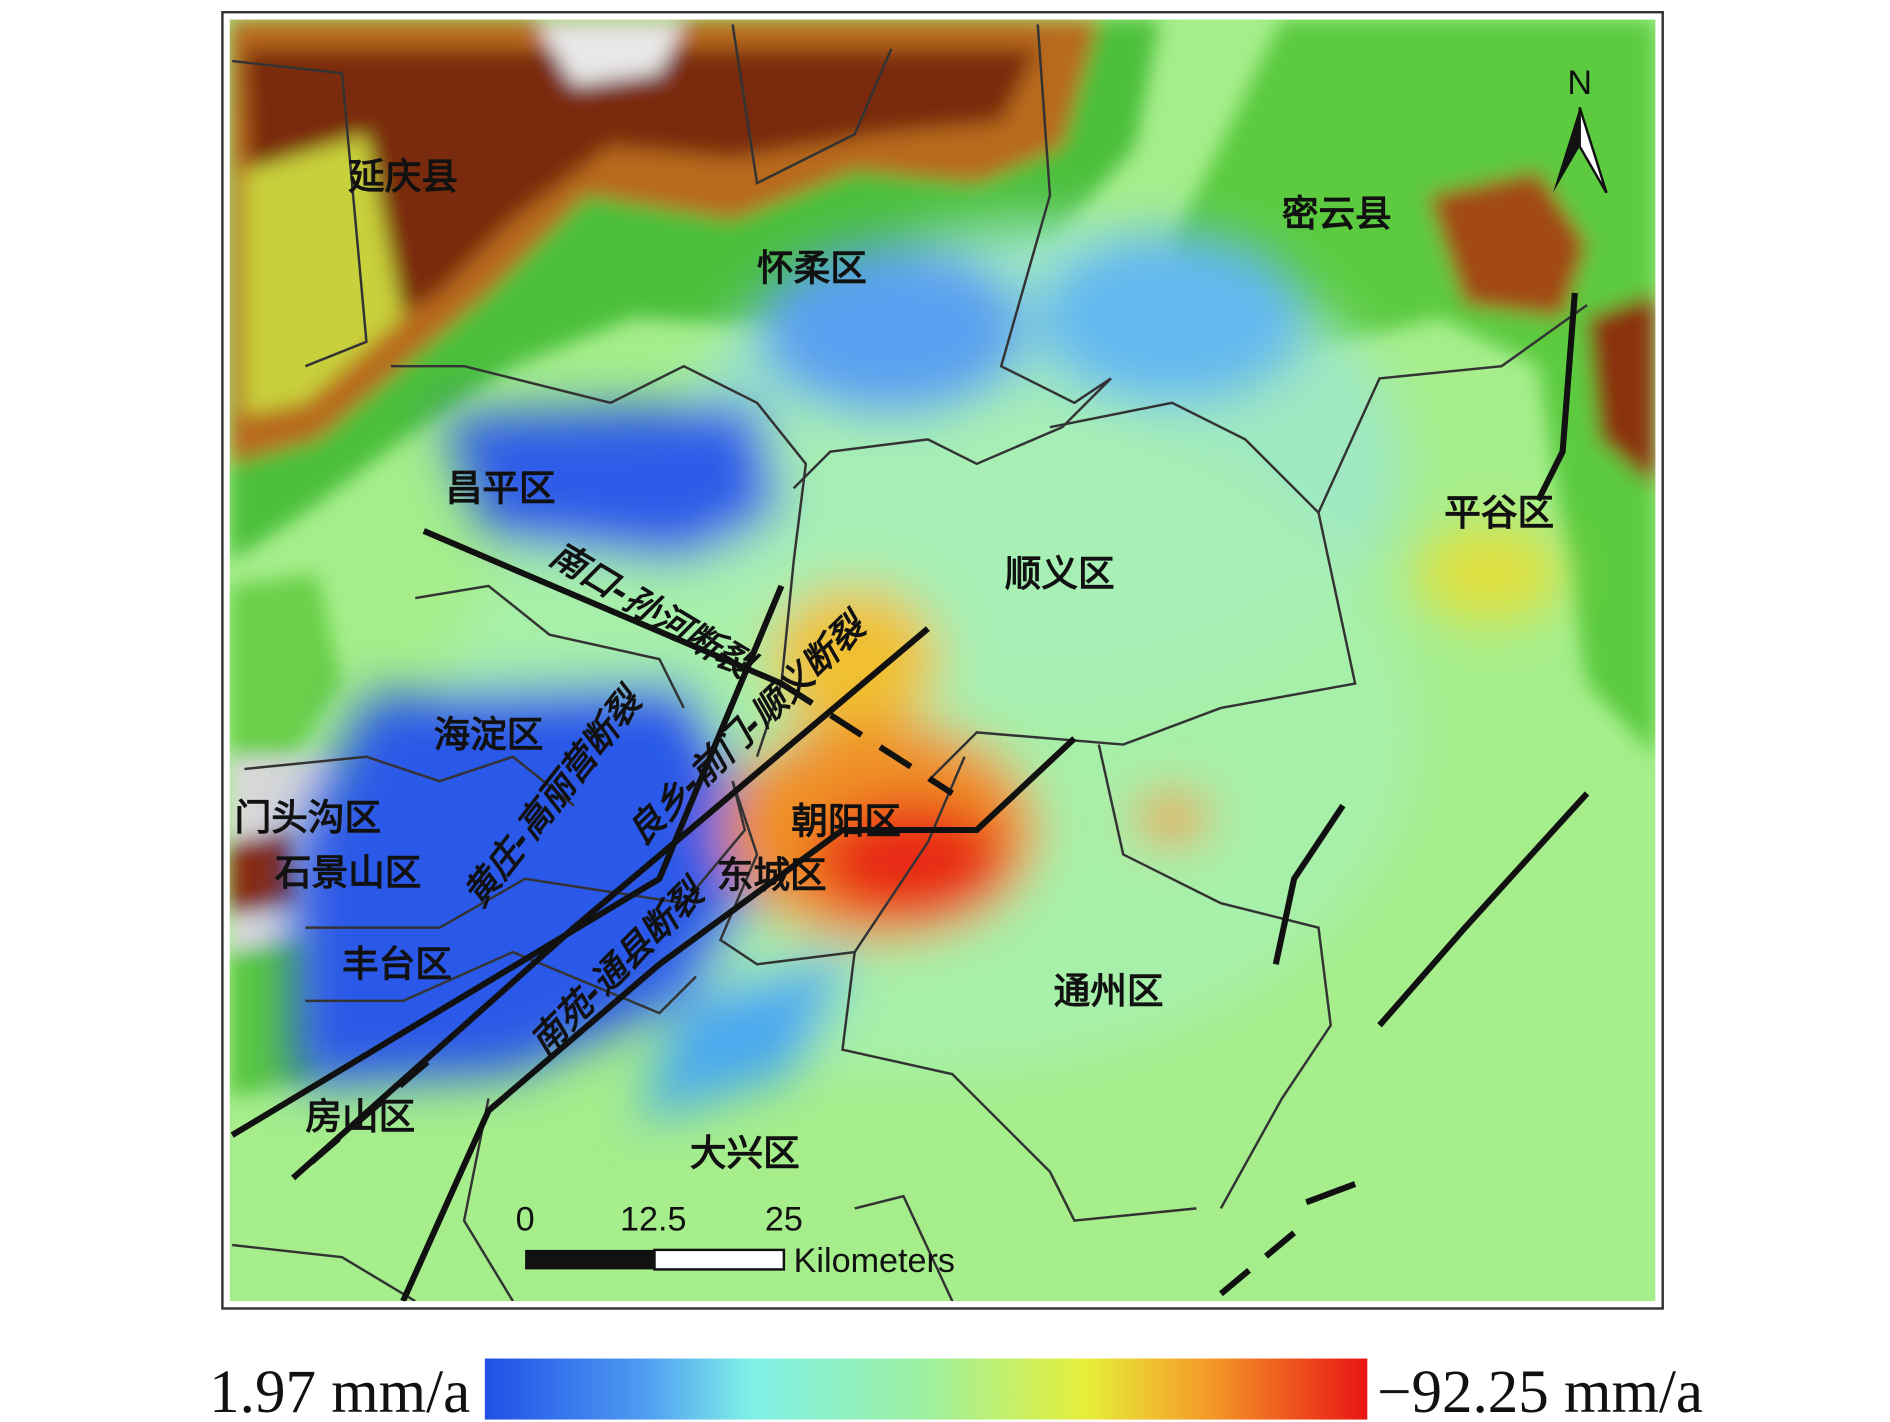  Describe the element at coordinates (1499, 512) in the screenshot. I see `district-label: 平谷区` at that location.